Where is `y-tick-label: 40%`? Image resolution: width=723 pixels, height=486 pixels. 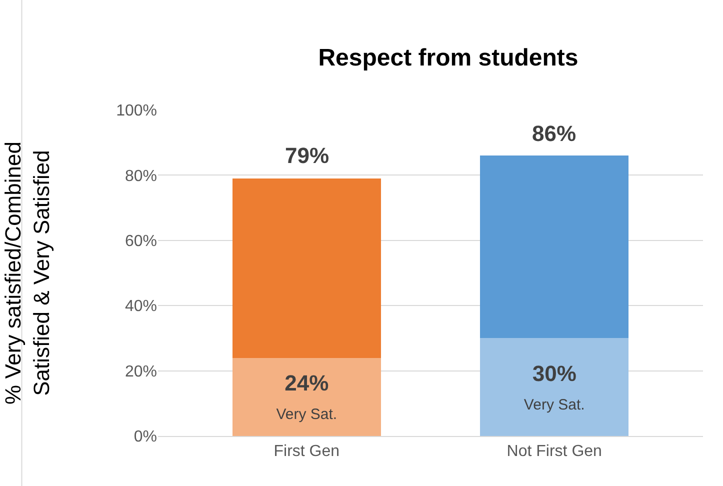 y-tick-label: 40% is located at coordinates (140, 307).